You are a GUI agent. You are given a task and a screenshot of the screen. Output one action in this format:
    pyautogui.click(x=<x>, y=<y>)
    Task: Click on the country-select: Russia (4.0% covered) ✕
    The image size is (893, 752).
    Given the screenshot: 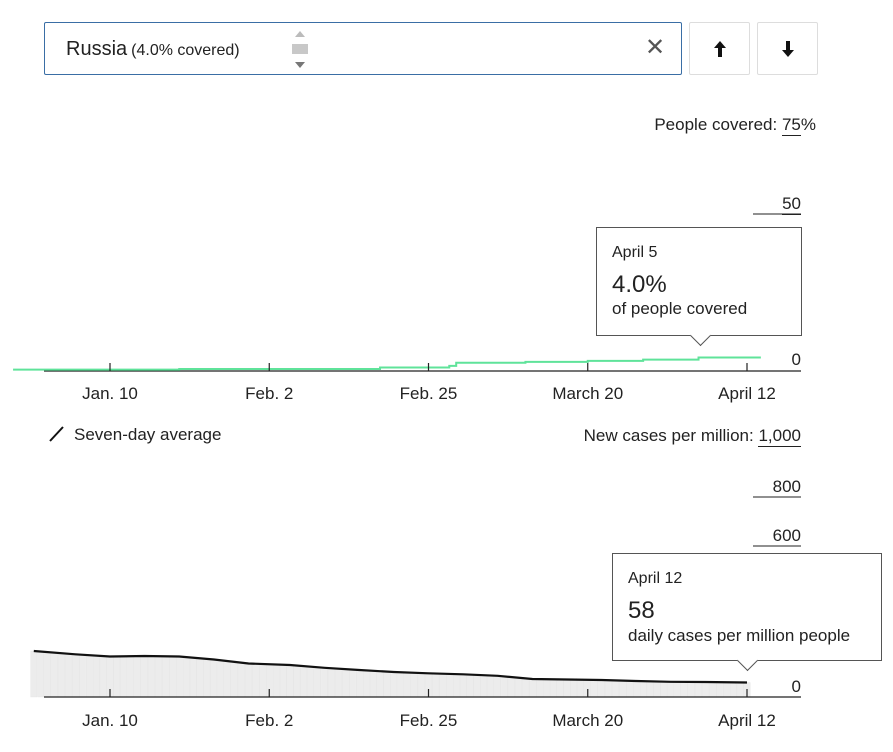 What is the action you would take?
    pyautogui.click(x=363, y=48)
    